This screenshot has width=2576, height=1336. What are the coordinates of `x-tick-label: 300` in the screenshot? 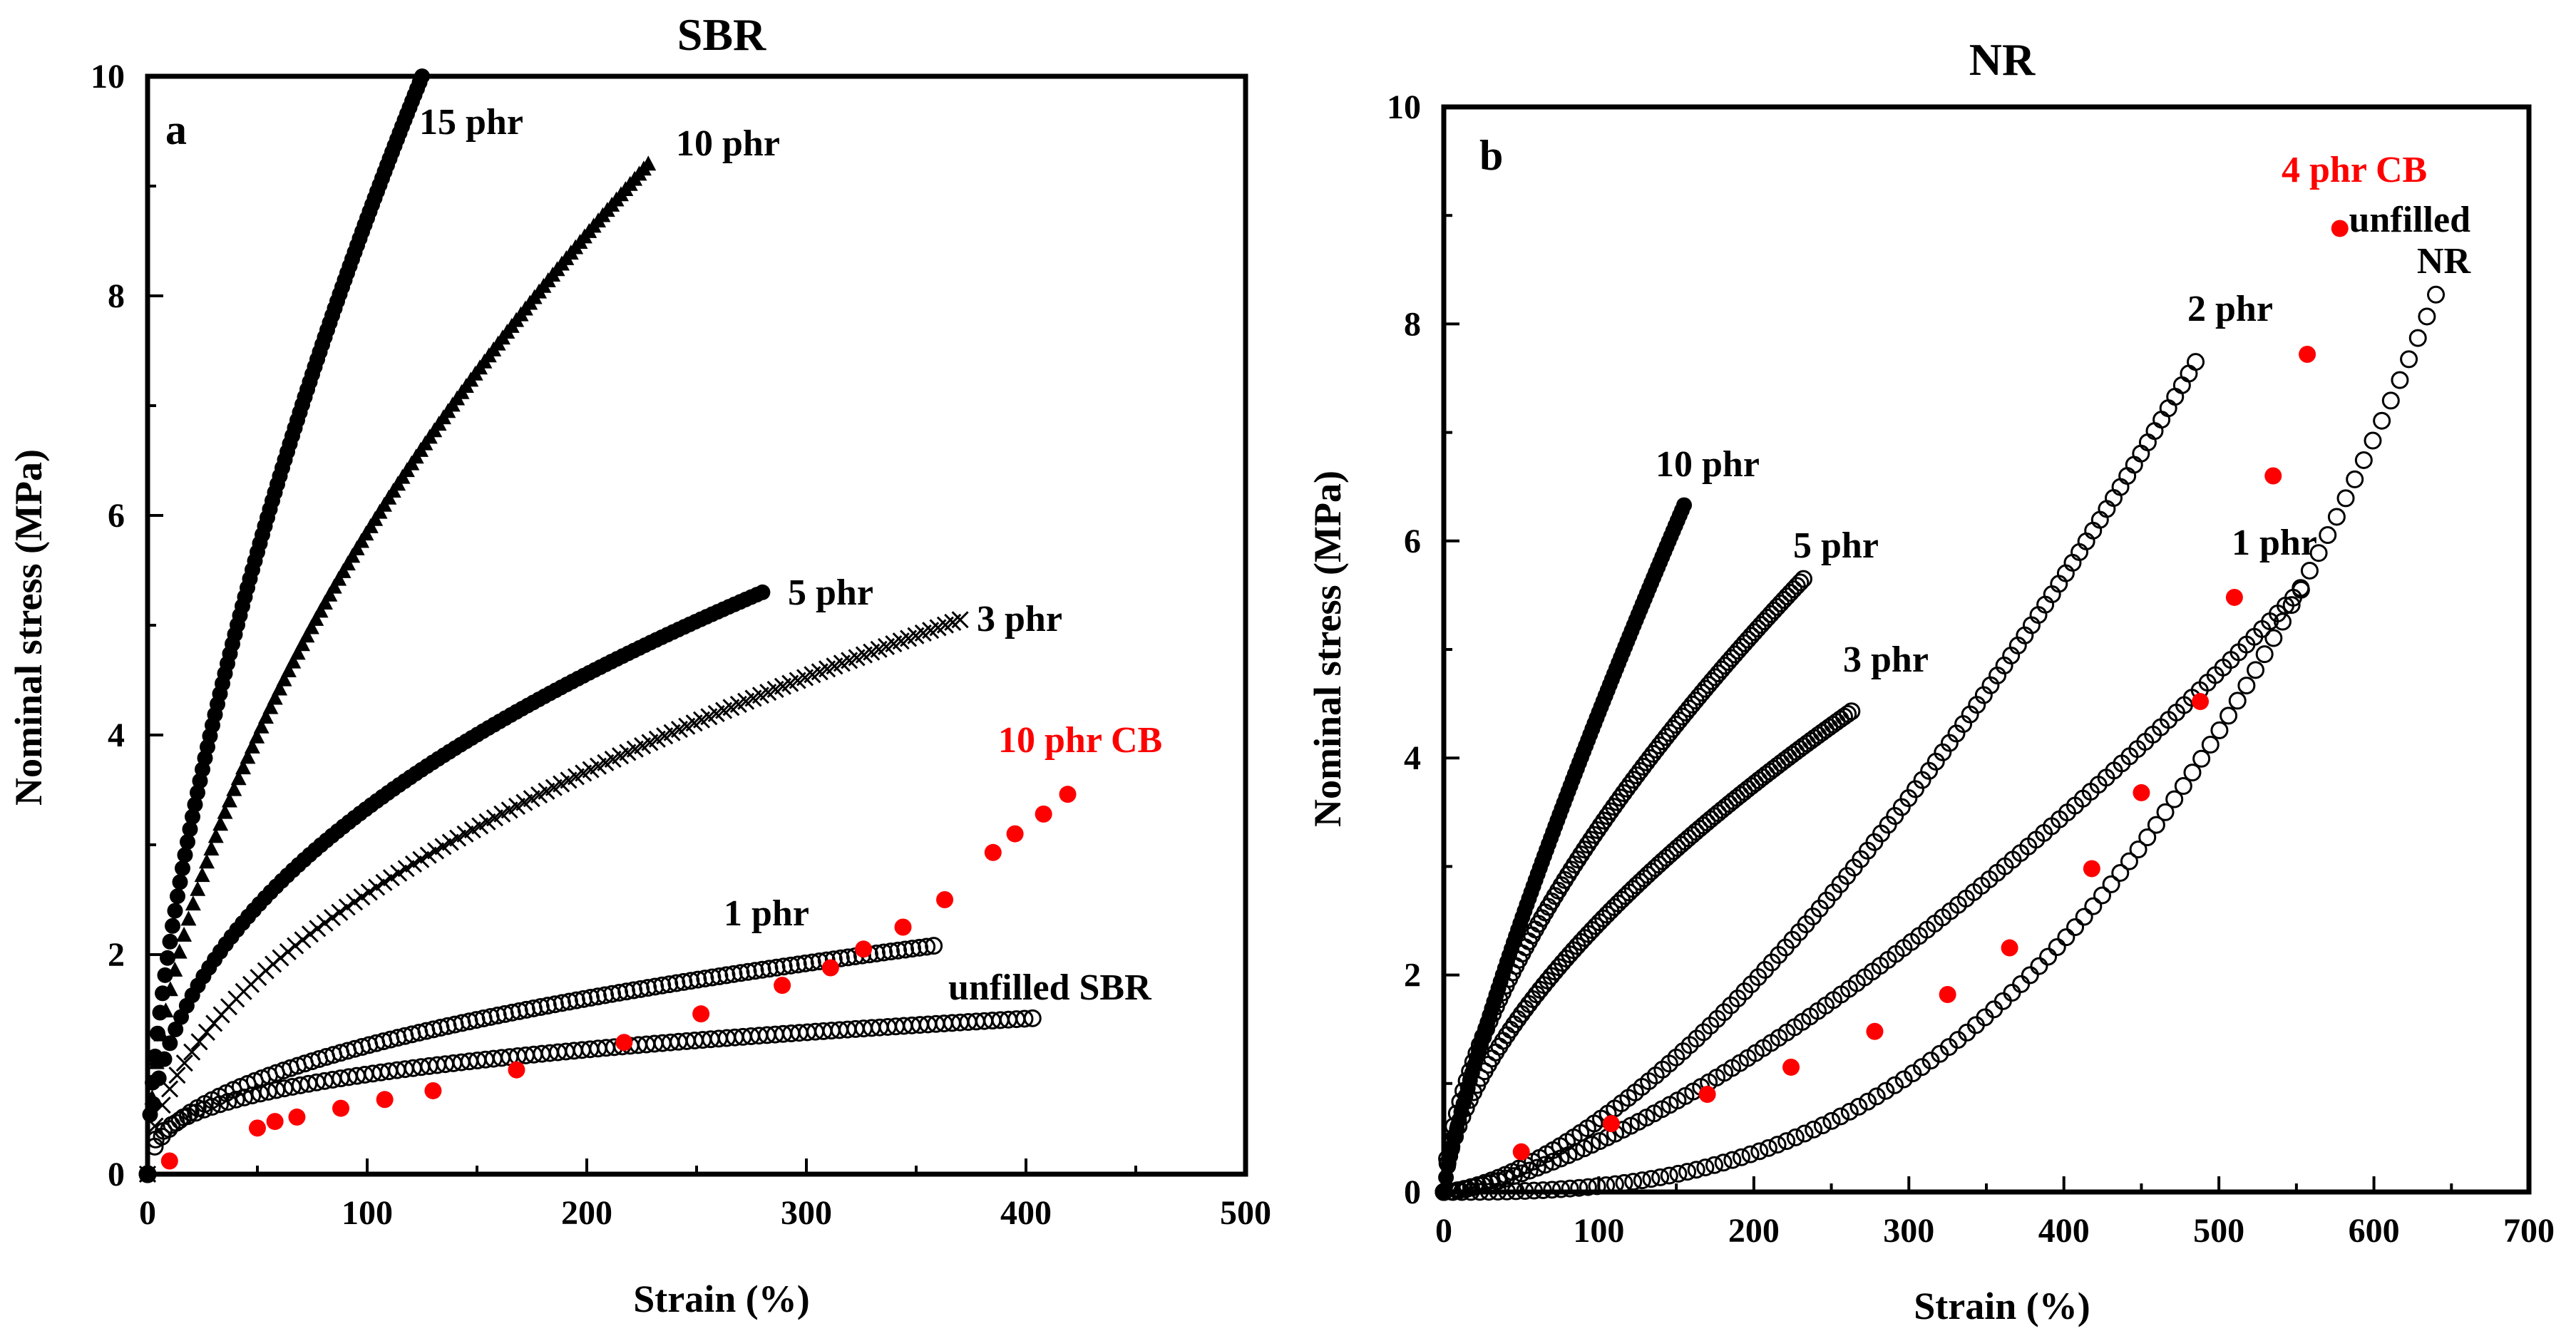 It's located at (1908, 1231).